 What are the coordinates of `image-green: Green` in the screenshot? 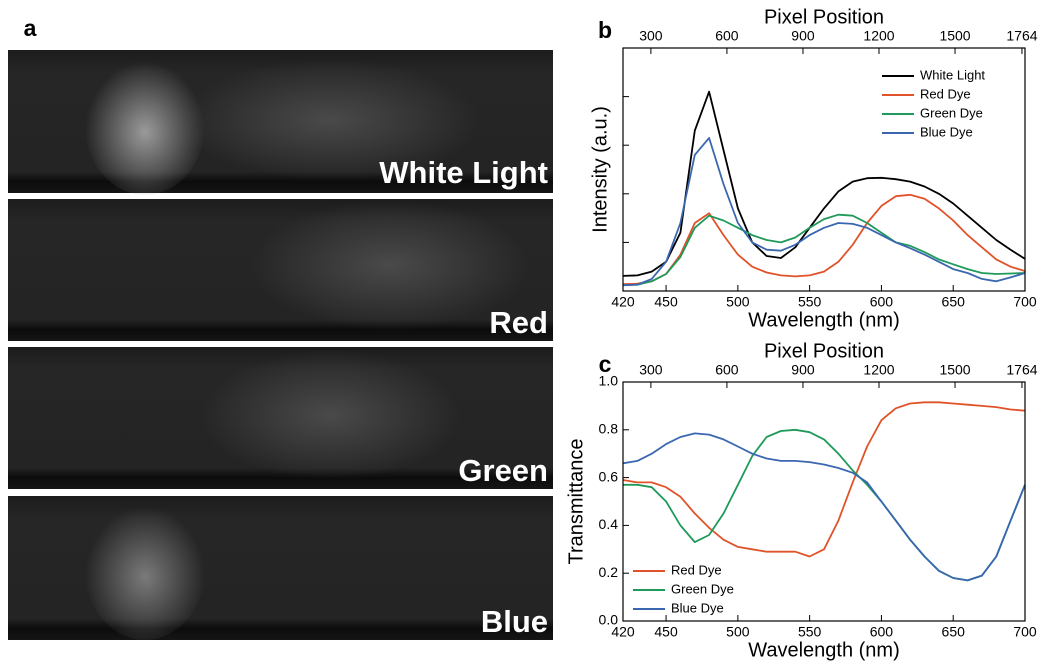 It's located at (280, 418).